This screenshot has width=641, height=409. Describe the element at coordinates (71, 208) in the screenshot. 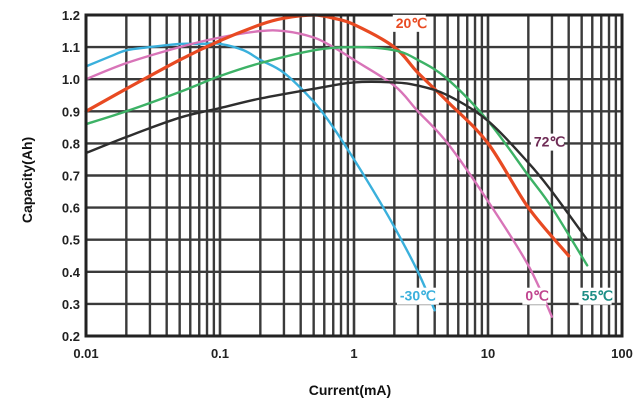

I see `y-tick-label-4: 0.6` at that location.